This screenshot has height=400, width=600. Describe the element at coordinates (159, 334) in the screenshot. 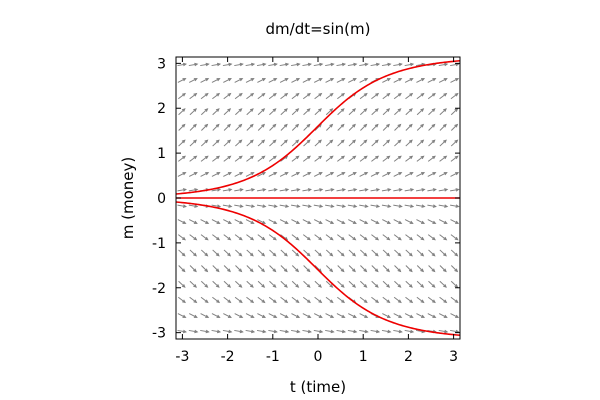

I see `y-tick-label: -3` at that location.